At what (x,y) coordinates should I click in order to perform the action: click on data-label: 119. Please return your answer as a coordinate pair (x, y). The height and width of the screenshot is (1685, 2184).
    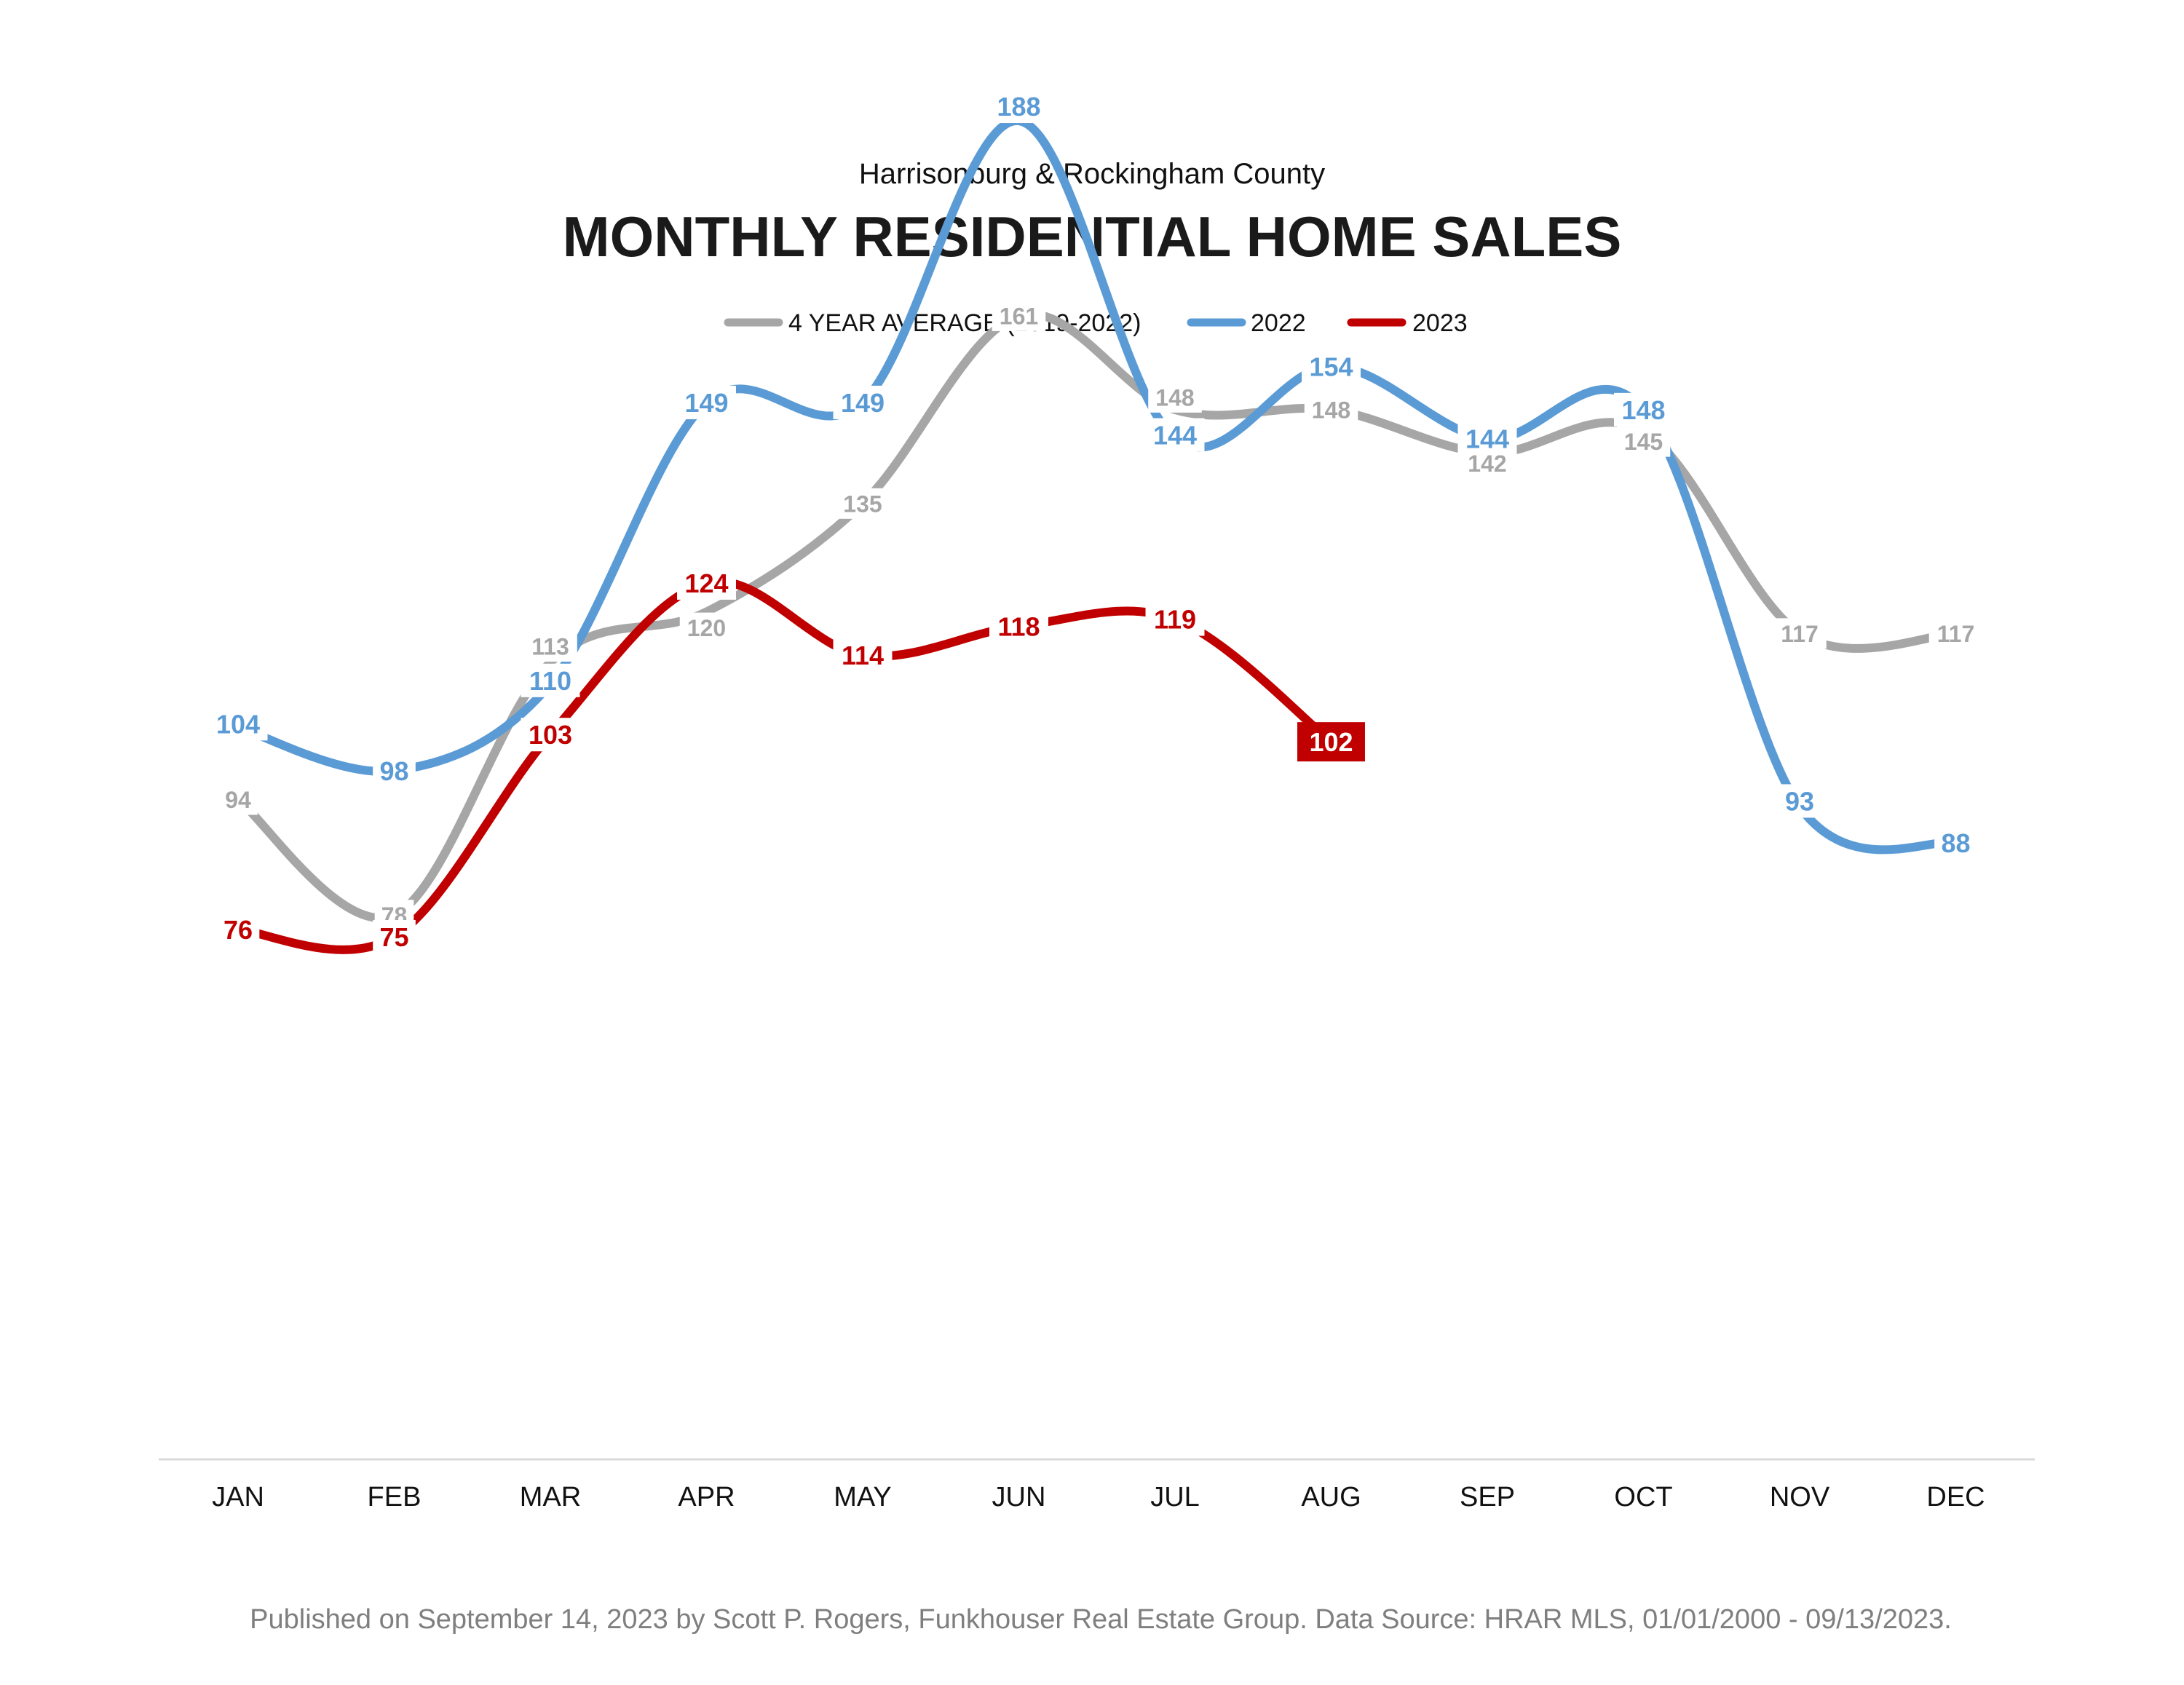
    Looking at the image, I should click on (1175, 619).